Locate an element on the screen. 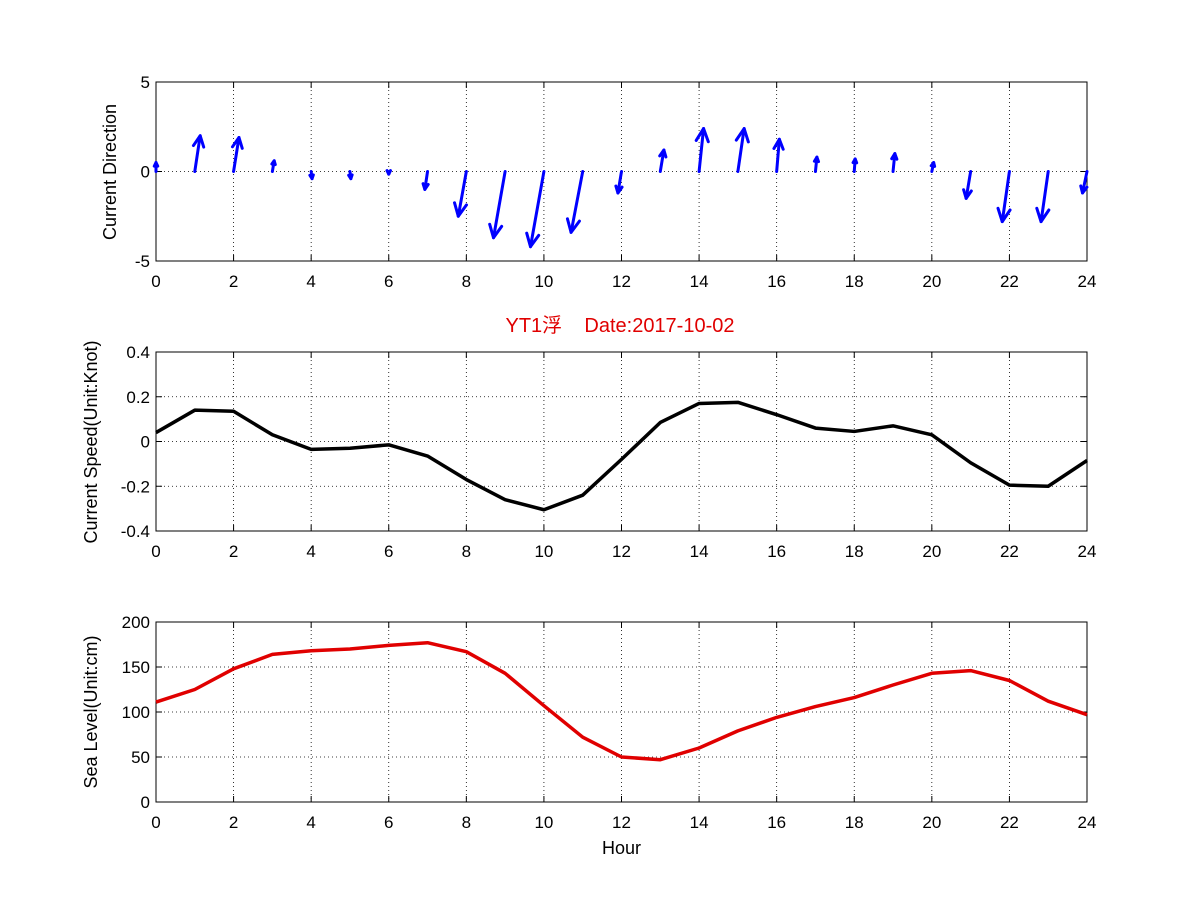 The height and width of the screenshot is (901, 1201). y-axis-label: Current Direction is located at coordinates (110, 172).